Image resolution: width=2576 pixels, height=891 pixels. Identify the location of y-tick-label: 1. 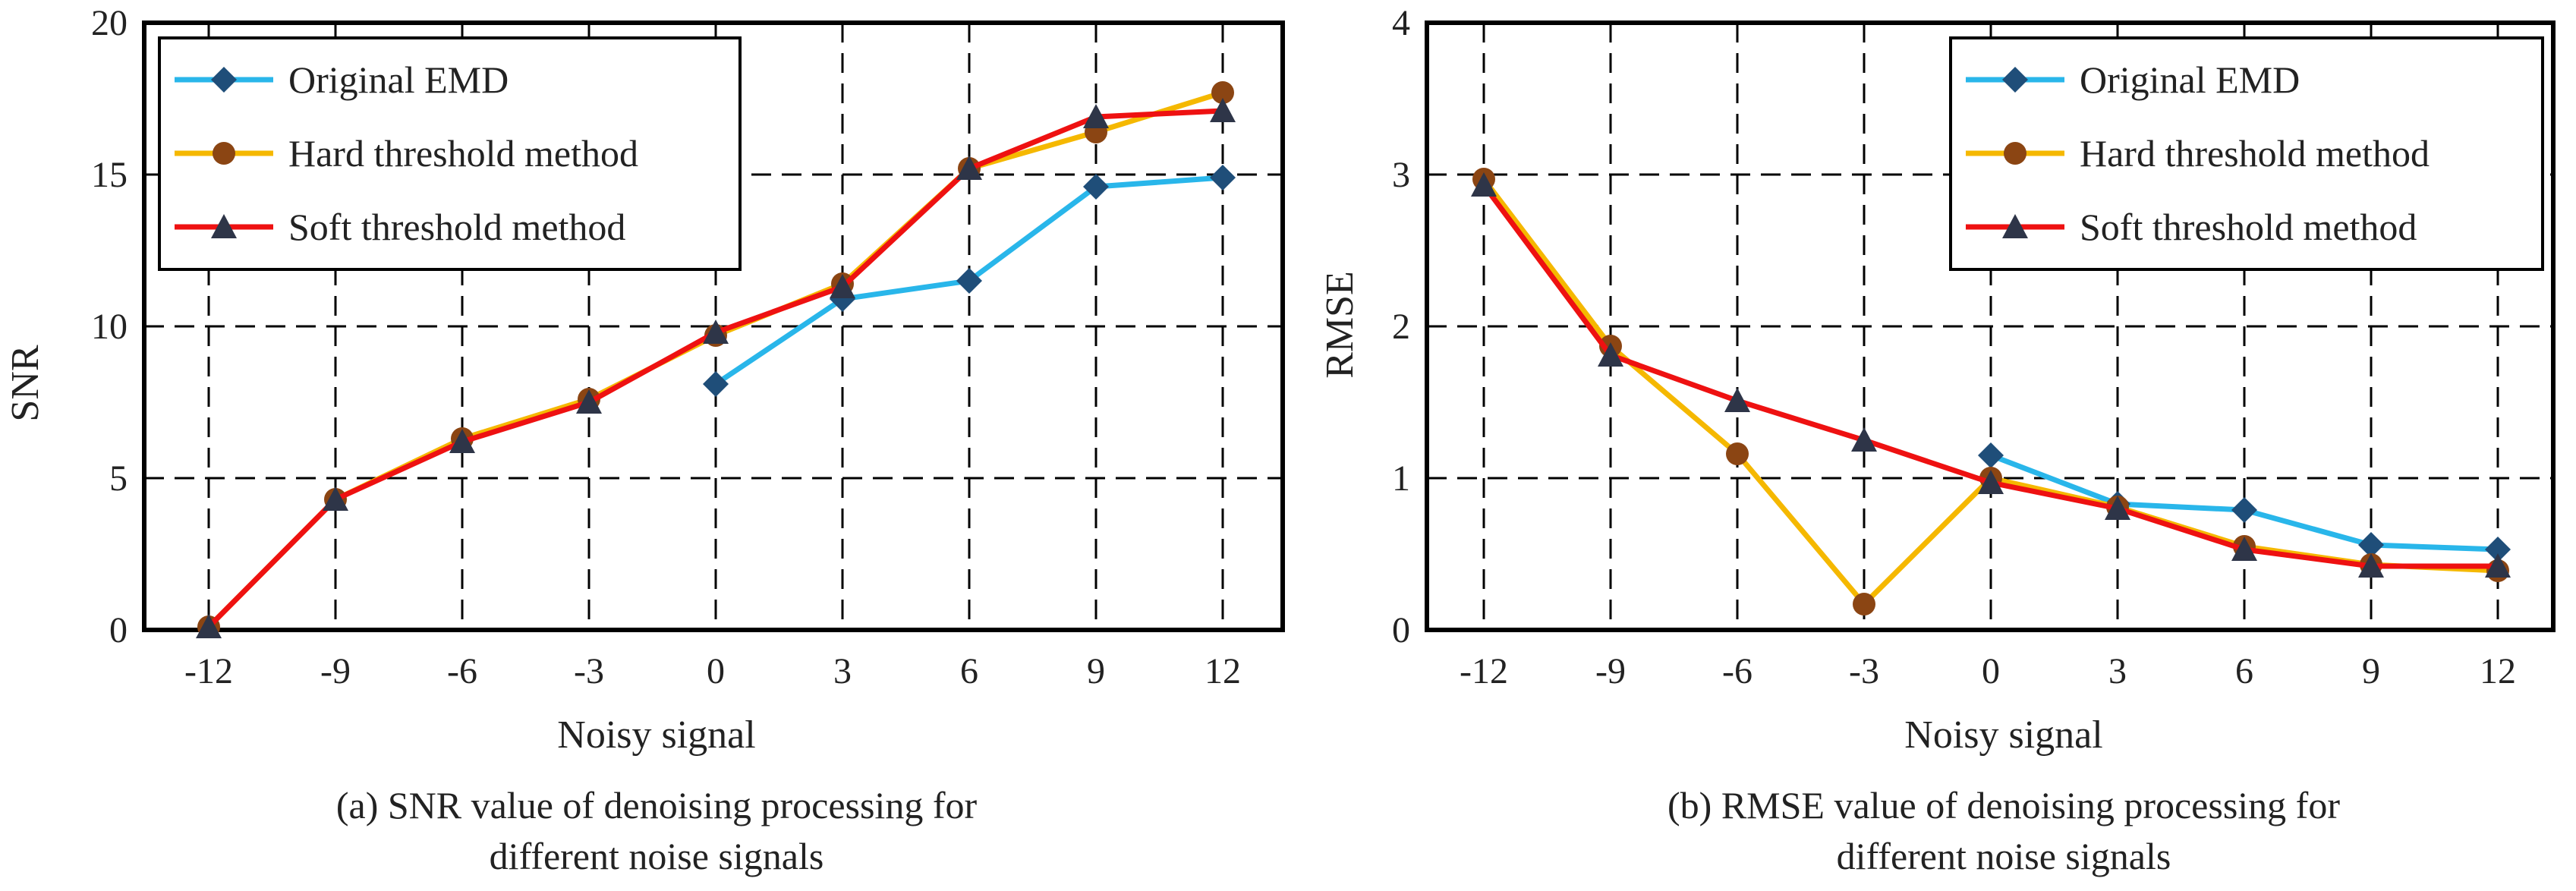
(1401, 478).